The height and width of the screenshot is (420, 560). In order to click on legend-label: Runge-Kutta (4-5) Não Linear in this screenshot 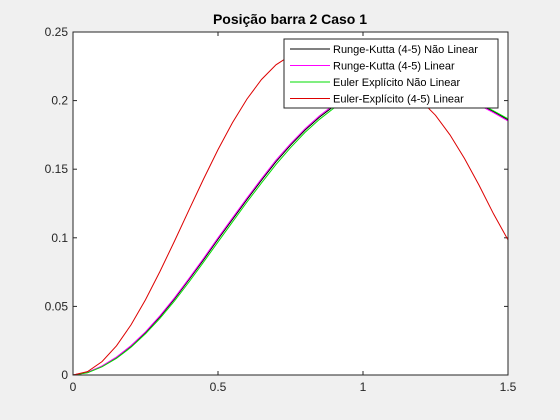, I will do `click(405, 50)`.